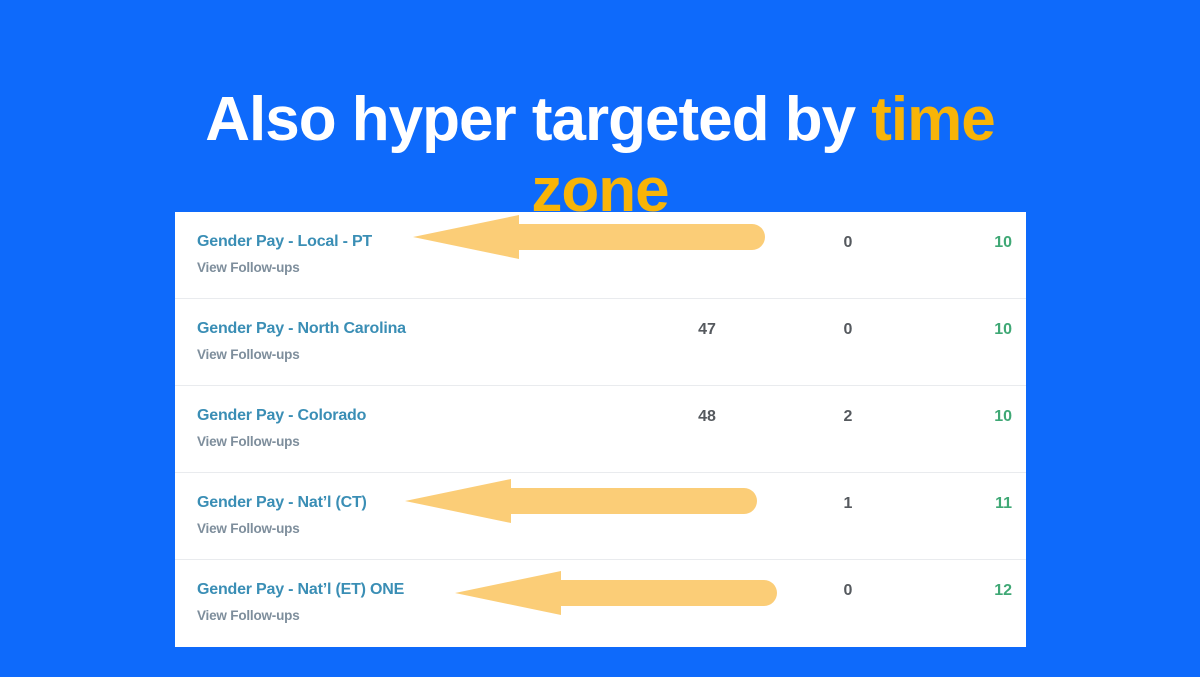  What do you see at coordinates (282, 415) in the screenshot?
I see `campaign-name-link: Gender Pay - Colorado` at bounding box center [282, 415].